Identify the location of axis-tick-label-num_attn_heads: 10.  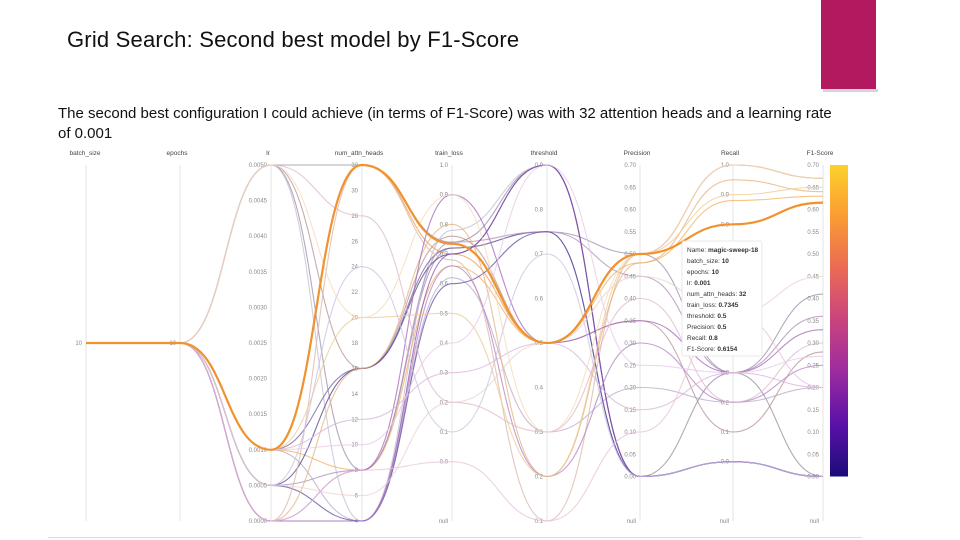
(354, 446).